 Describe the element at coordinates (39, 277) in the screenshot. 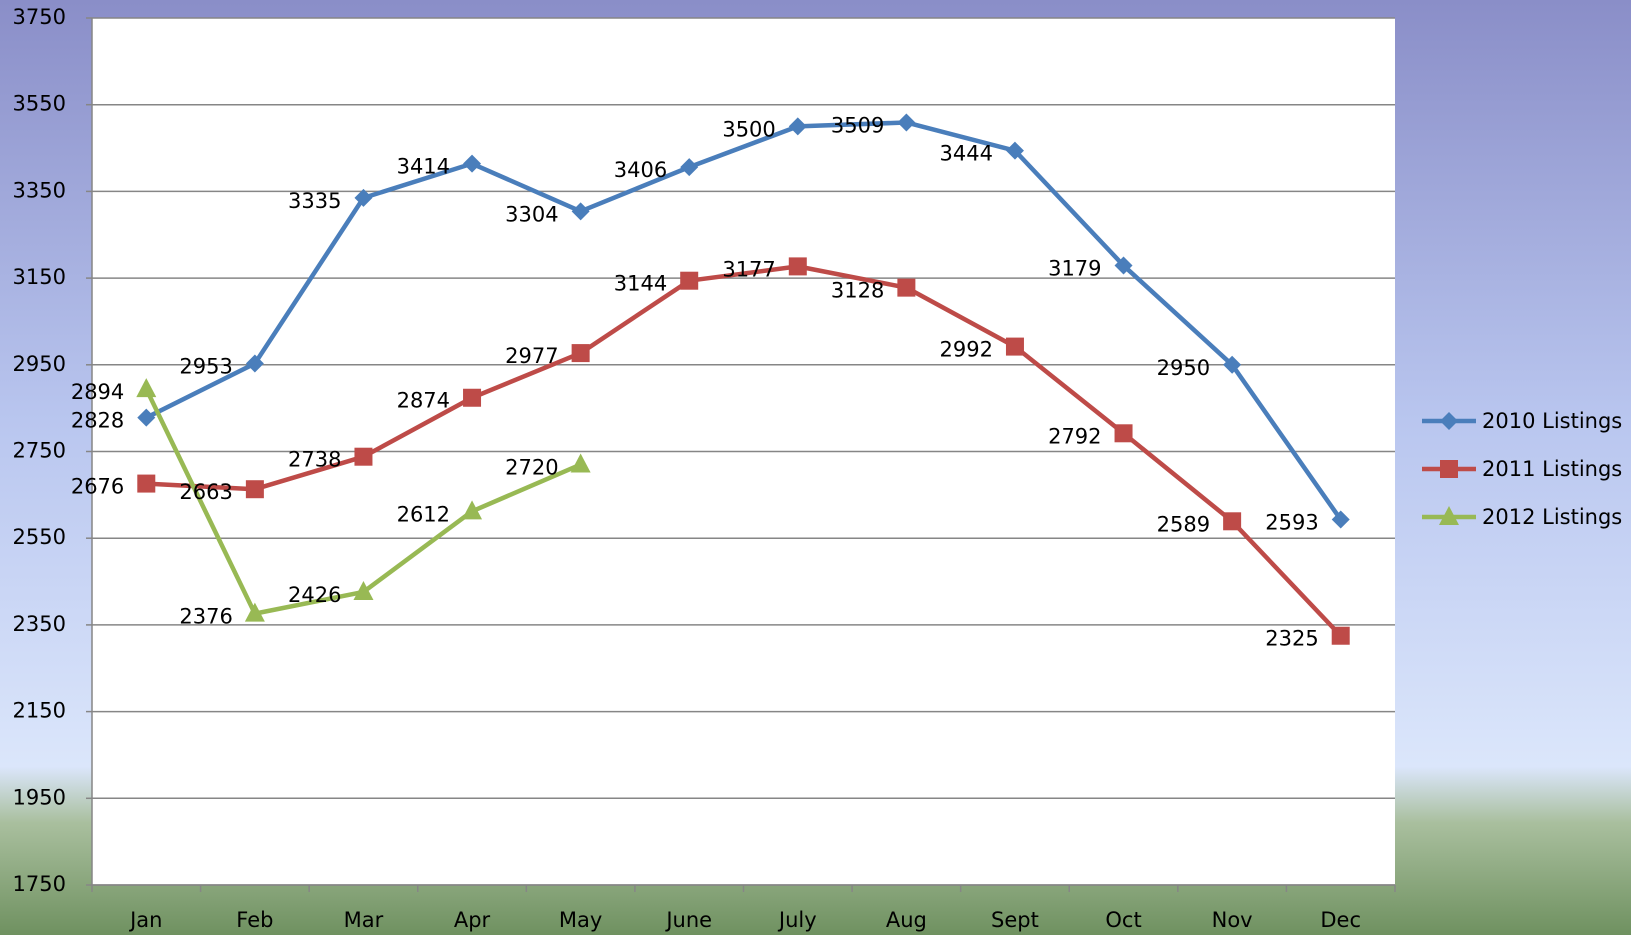

I see `y-tick-label: 3150` at that location.